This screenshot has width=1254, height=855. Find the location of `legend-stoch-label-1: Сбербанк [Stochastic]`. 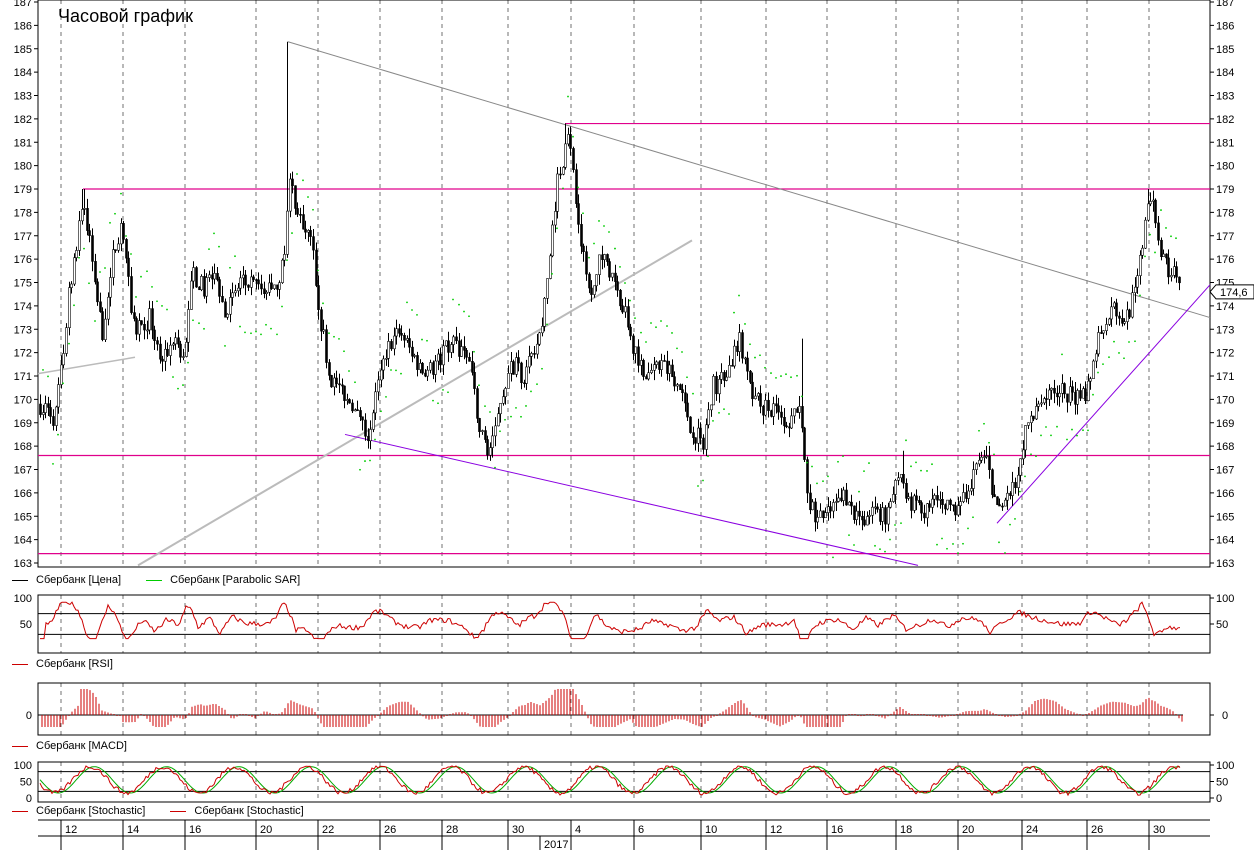

legend-stoch-label-1: Сбербанк [Stochastic] is located at coordinates (91, 811).